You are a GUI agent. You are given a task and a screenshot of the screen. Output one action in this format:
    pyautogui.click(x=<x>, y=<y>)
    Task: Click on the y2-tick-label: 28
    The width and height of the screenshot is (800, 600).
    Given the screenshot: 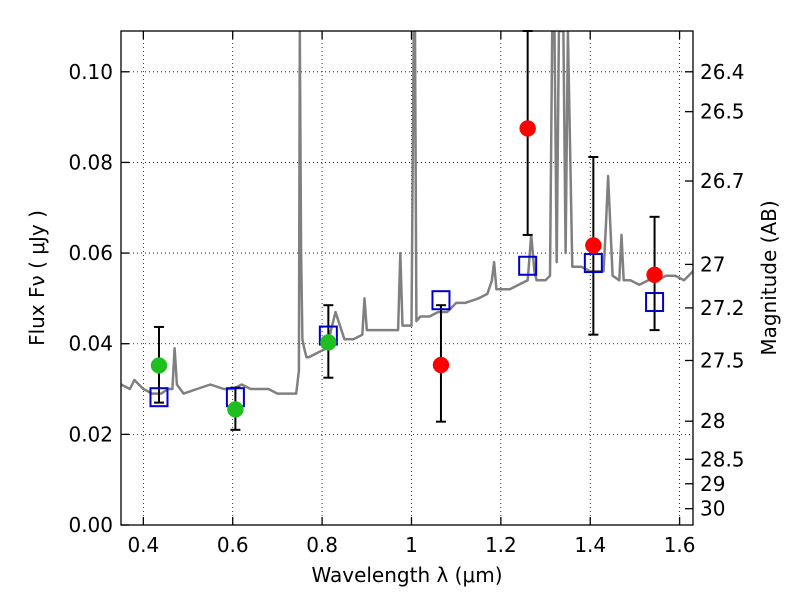 What is the action you would take?
    pyautogui.click(x=712, y=421)
    